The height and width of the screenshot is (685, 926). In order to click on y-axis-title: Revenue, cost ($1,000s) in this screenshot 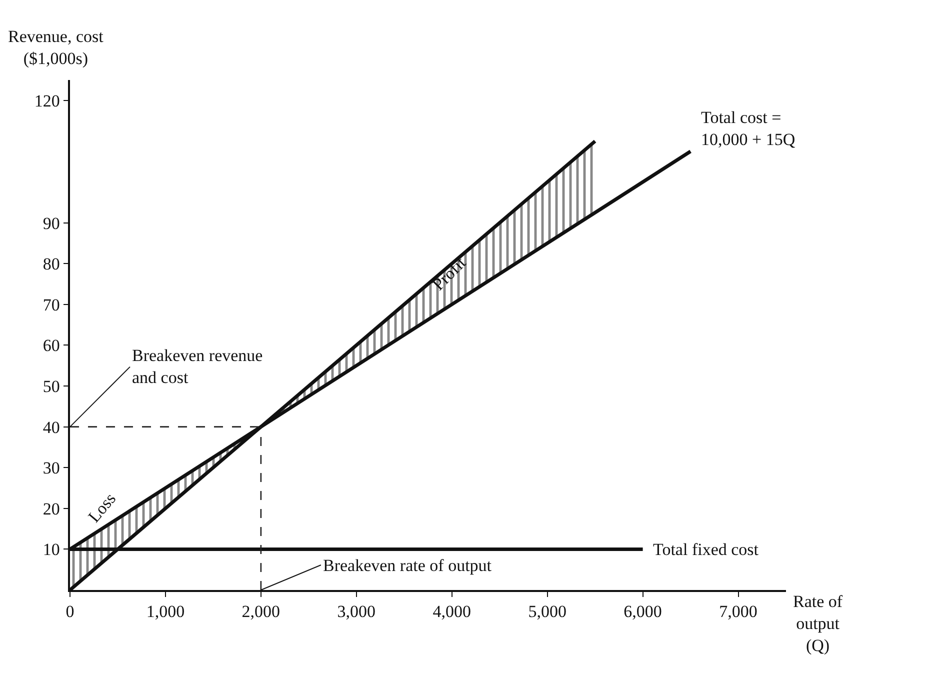, I will do `click(56, 47)`.